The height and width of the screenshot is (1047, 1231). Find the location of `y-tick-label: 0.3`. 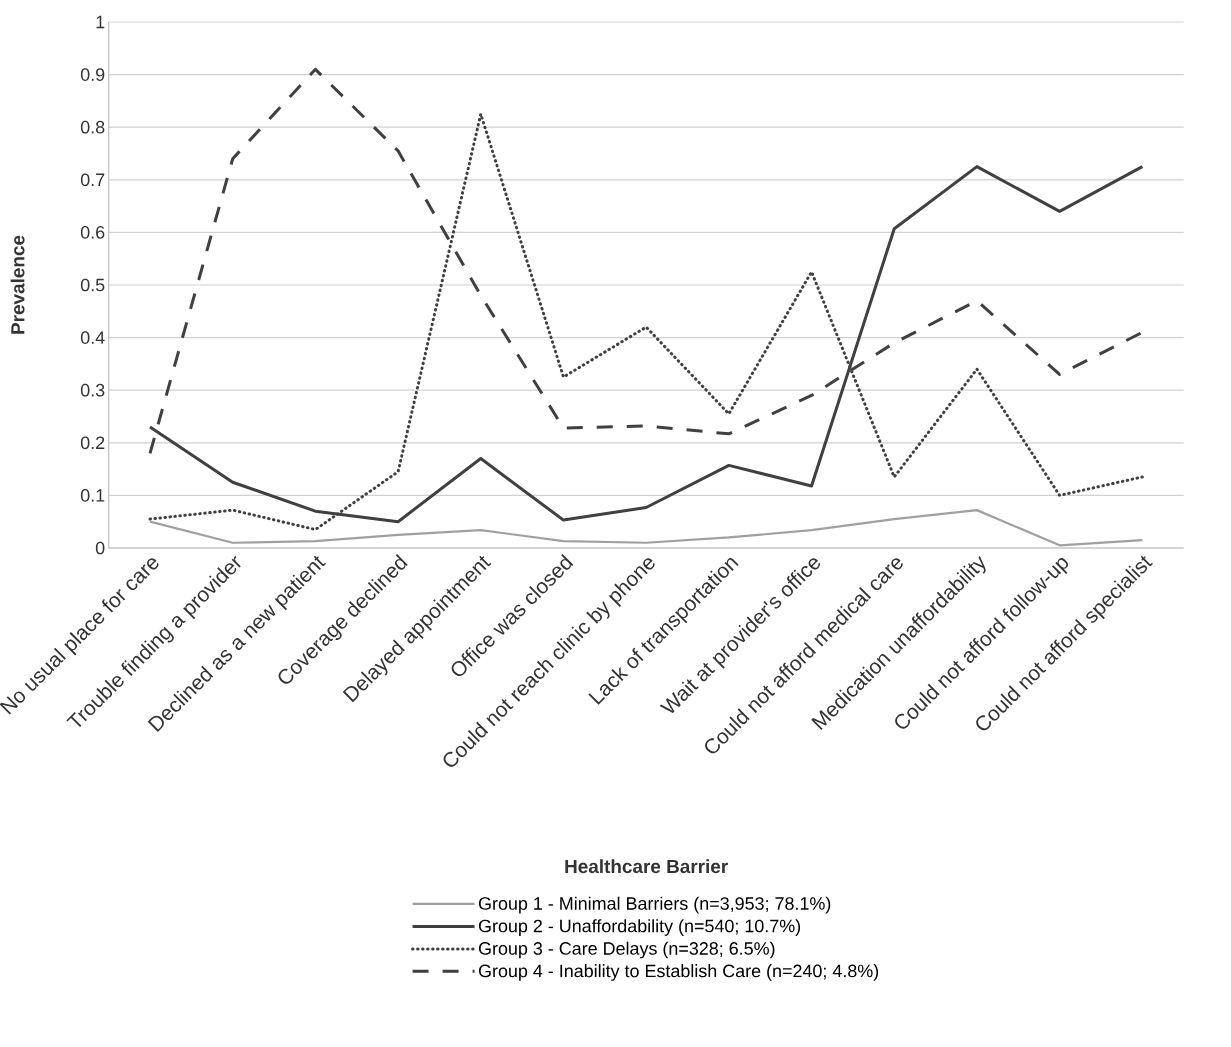

y-tick-label: 0.3 is located at coordinates (92, 390).